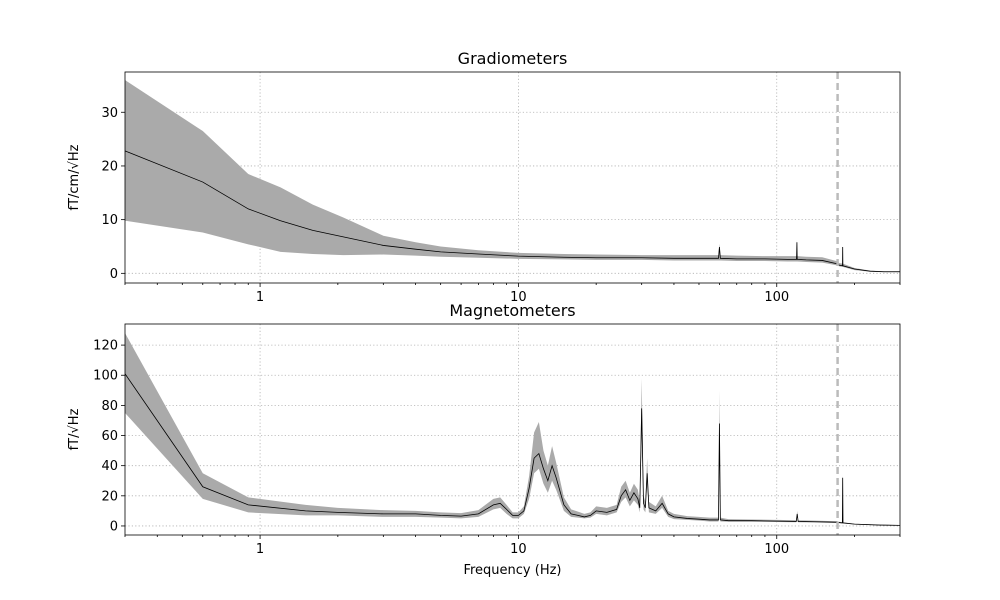 Image resolution: width=1000 pixels, height=600 pixels. I want to click on magnetometers-x-axis-label: Frequency (Hz), so click(512, 570).